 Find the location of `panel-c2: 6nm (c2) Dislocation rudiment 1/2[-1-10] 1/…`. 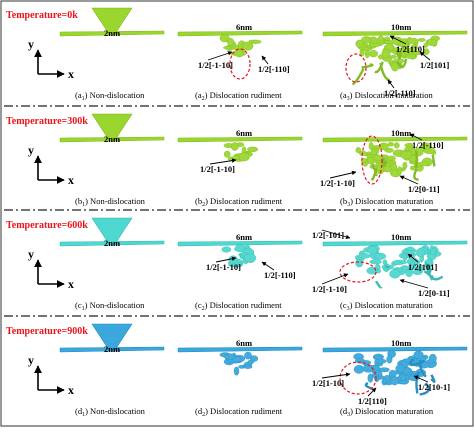

panel-c2: 6nm (c2) Dislocation rudiment 1/2[-1-10] 1/… is located at coordinates (240, 272).